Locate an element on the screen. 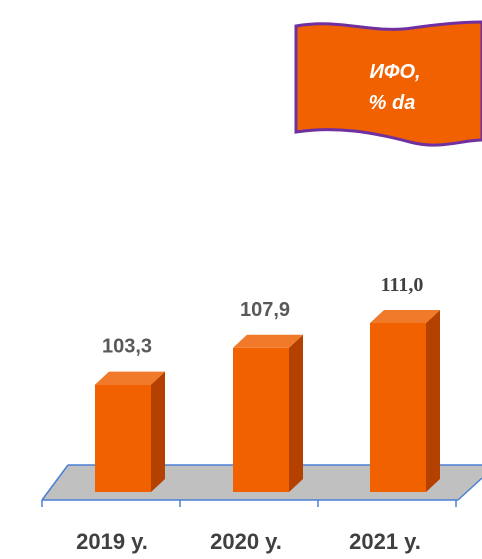  data-label-0: 103,3 is located at coordinates (127, 347).